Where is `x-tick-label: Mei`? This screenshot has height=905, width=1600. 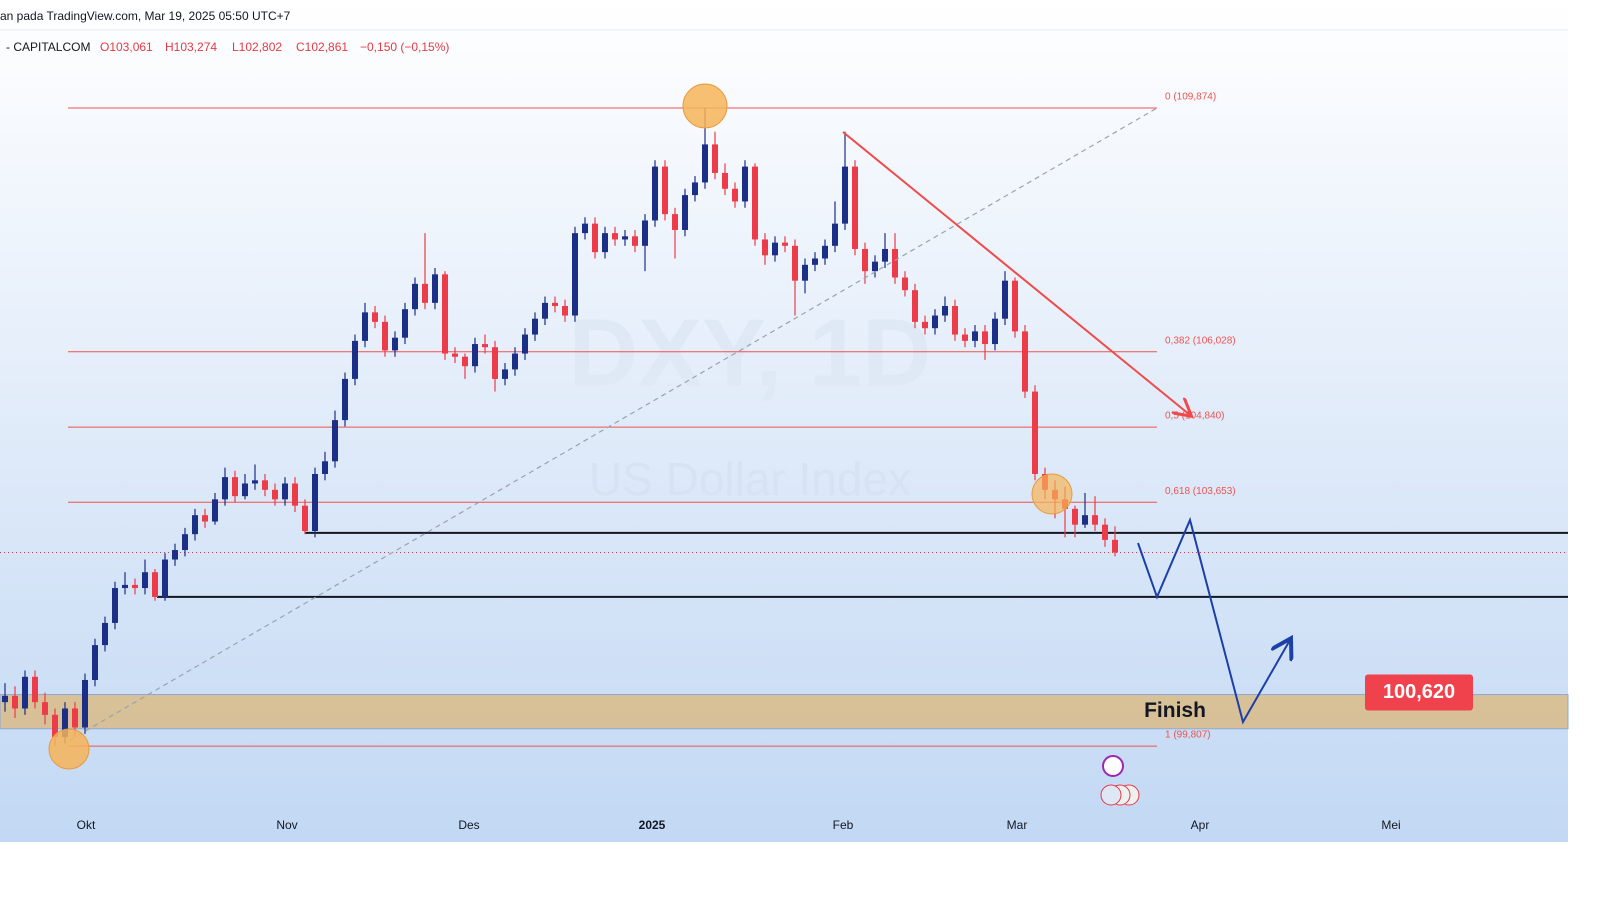 x-tick-label: Mei is located at coordinates (1390, 825).